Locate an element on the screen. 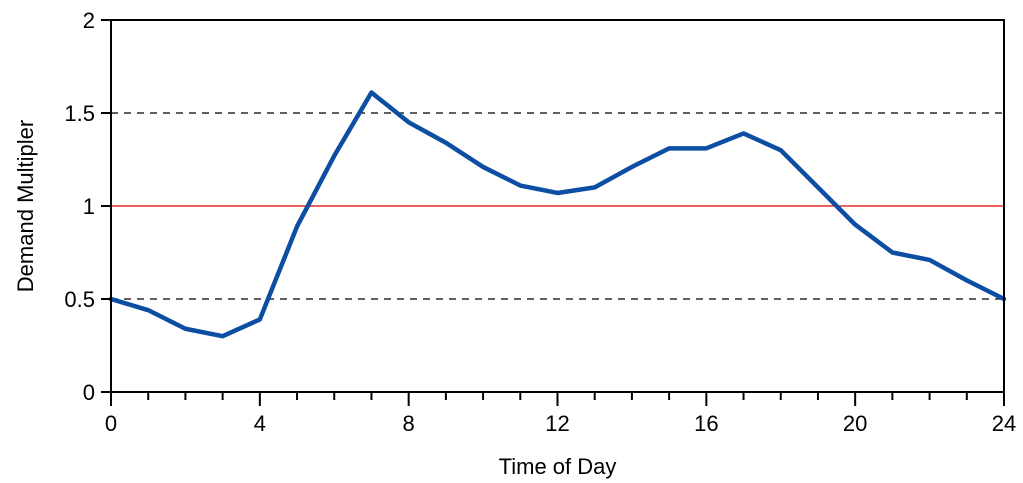  y-tick-label: 0 is located at coordinates (89, 392).